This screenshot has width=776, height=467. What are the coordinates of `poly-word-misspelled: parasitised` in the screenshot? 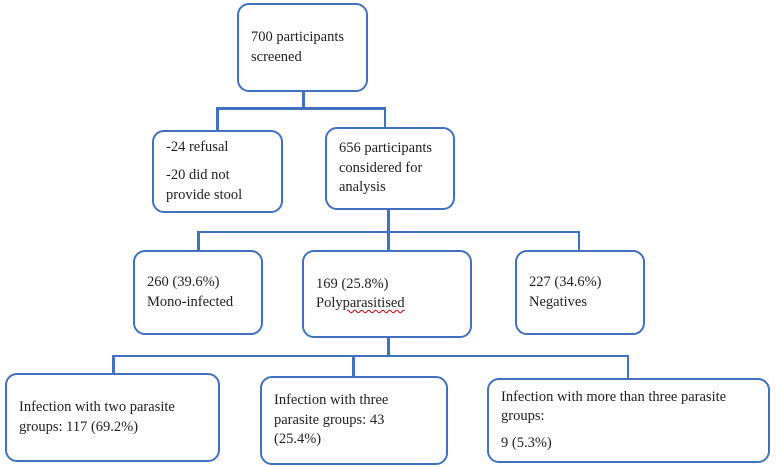 It's located at (373, 303).